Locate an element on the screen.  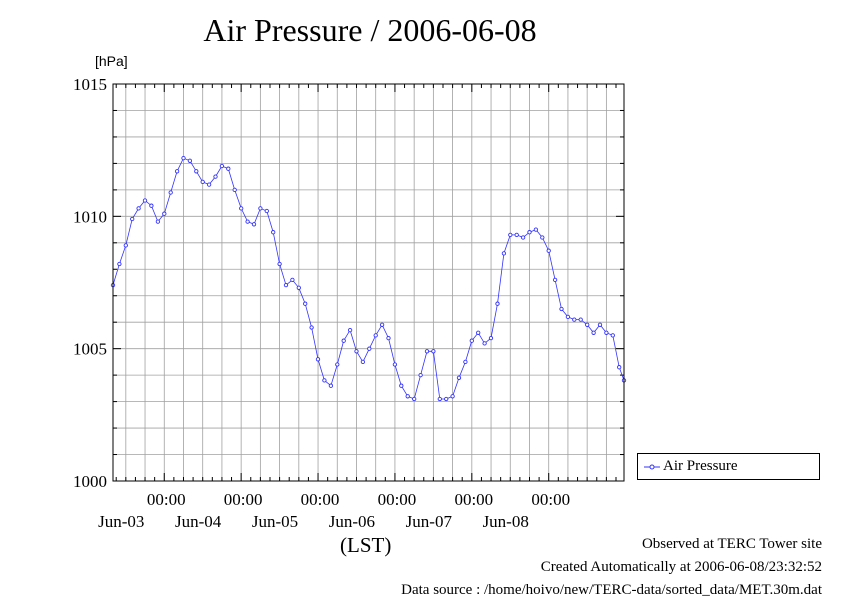
y-tick-label: 1010 is located at coordinates (90, 216).